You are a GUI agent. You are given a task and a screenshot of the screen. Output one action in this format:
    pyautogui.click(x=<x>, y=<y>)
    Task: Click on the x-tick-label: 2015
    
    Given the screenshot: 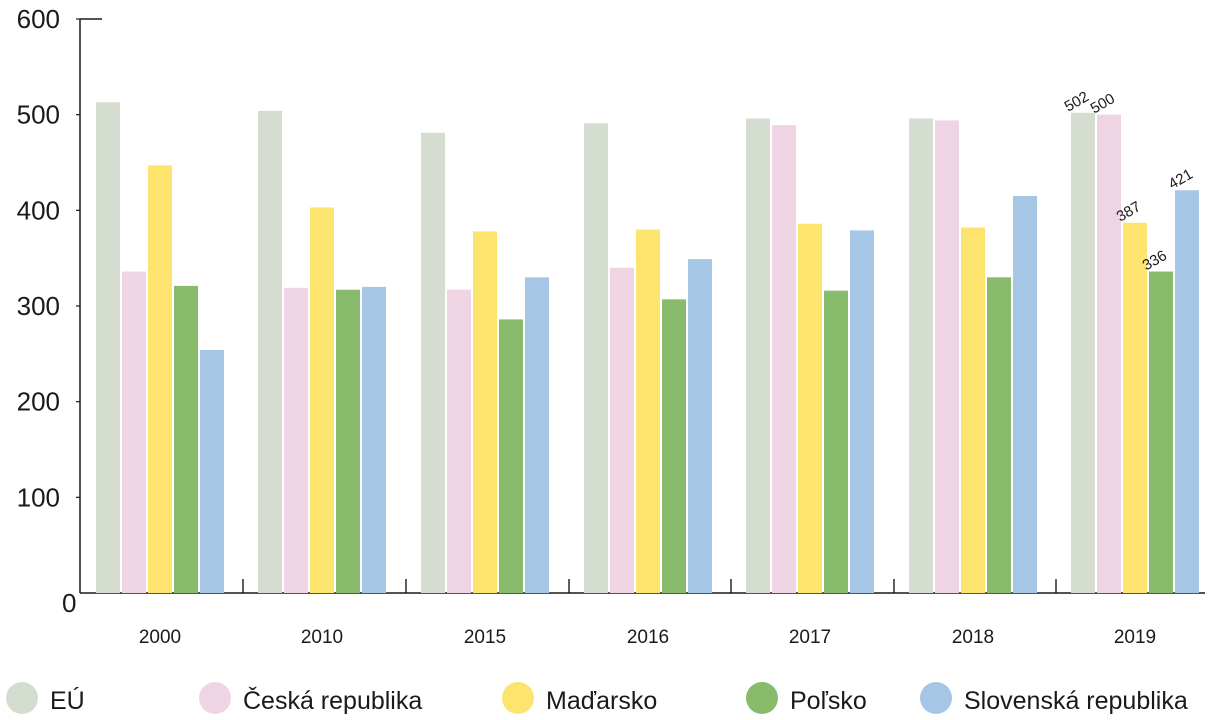 What is the action you would take?
    pyautogui.click(x=485, y=637)
    